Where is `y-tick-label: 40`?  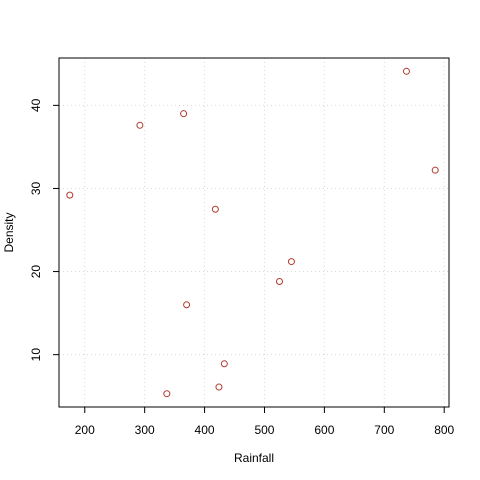
y-tick-label: 40 is located at coordinates (36, 105).